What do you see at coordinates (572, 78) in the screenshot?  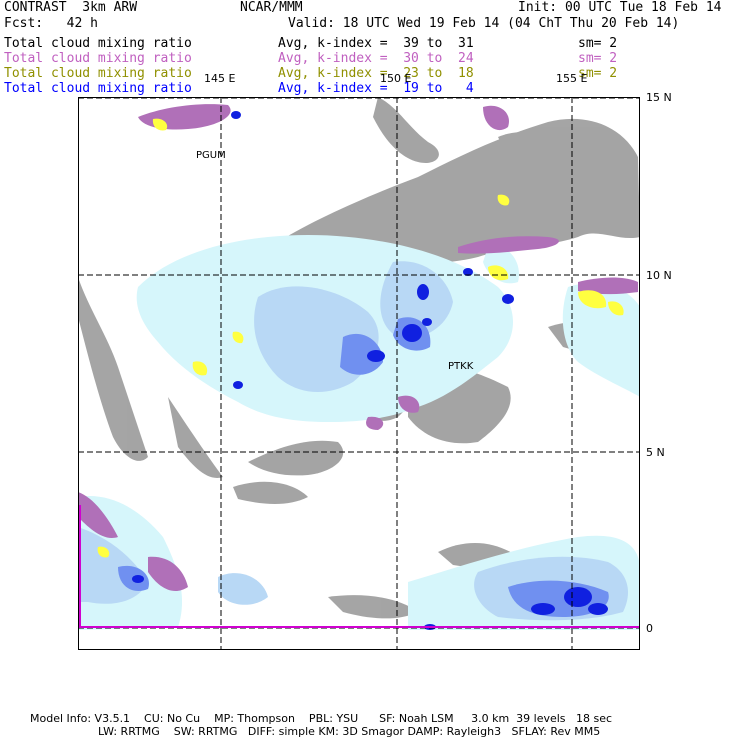 I see `lon-label-155e: 155 E` at bounding box center [572, 78].